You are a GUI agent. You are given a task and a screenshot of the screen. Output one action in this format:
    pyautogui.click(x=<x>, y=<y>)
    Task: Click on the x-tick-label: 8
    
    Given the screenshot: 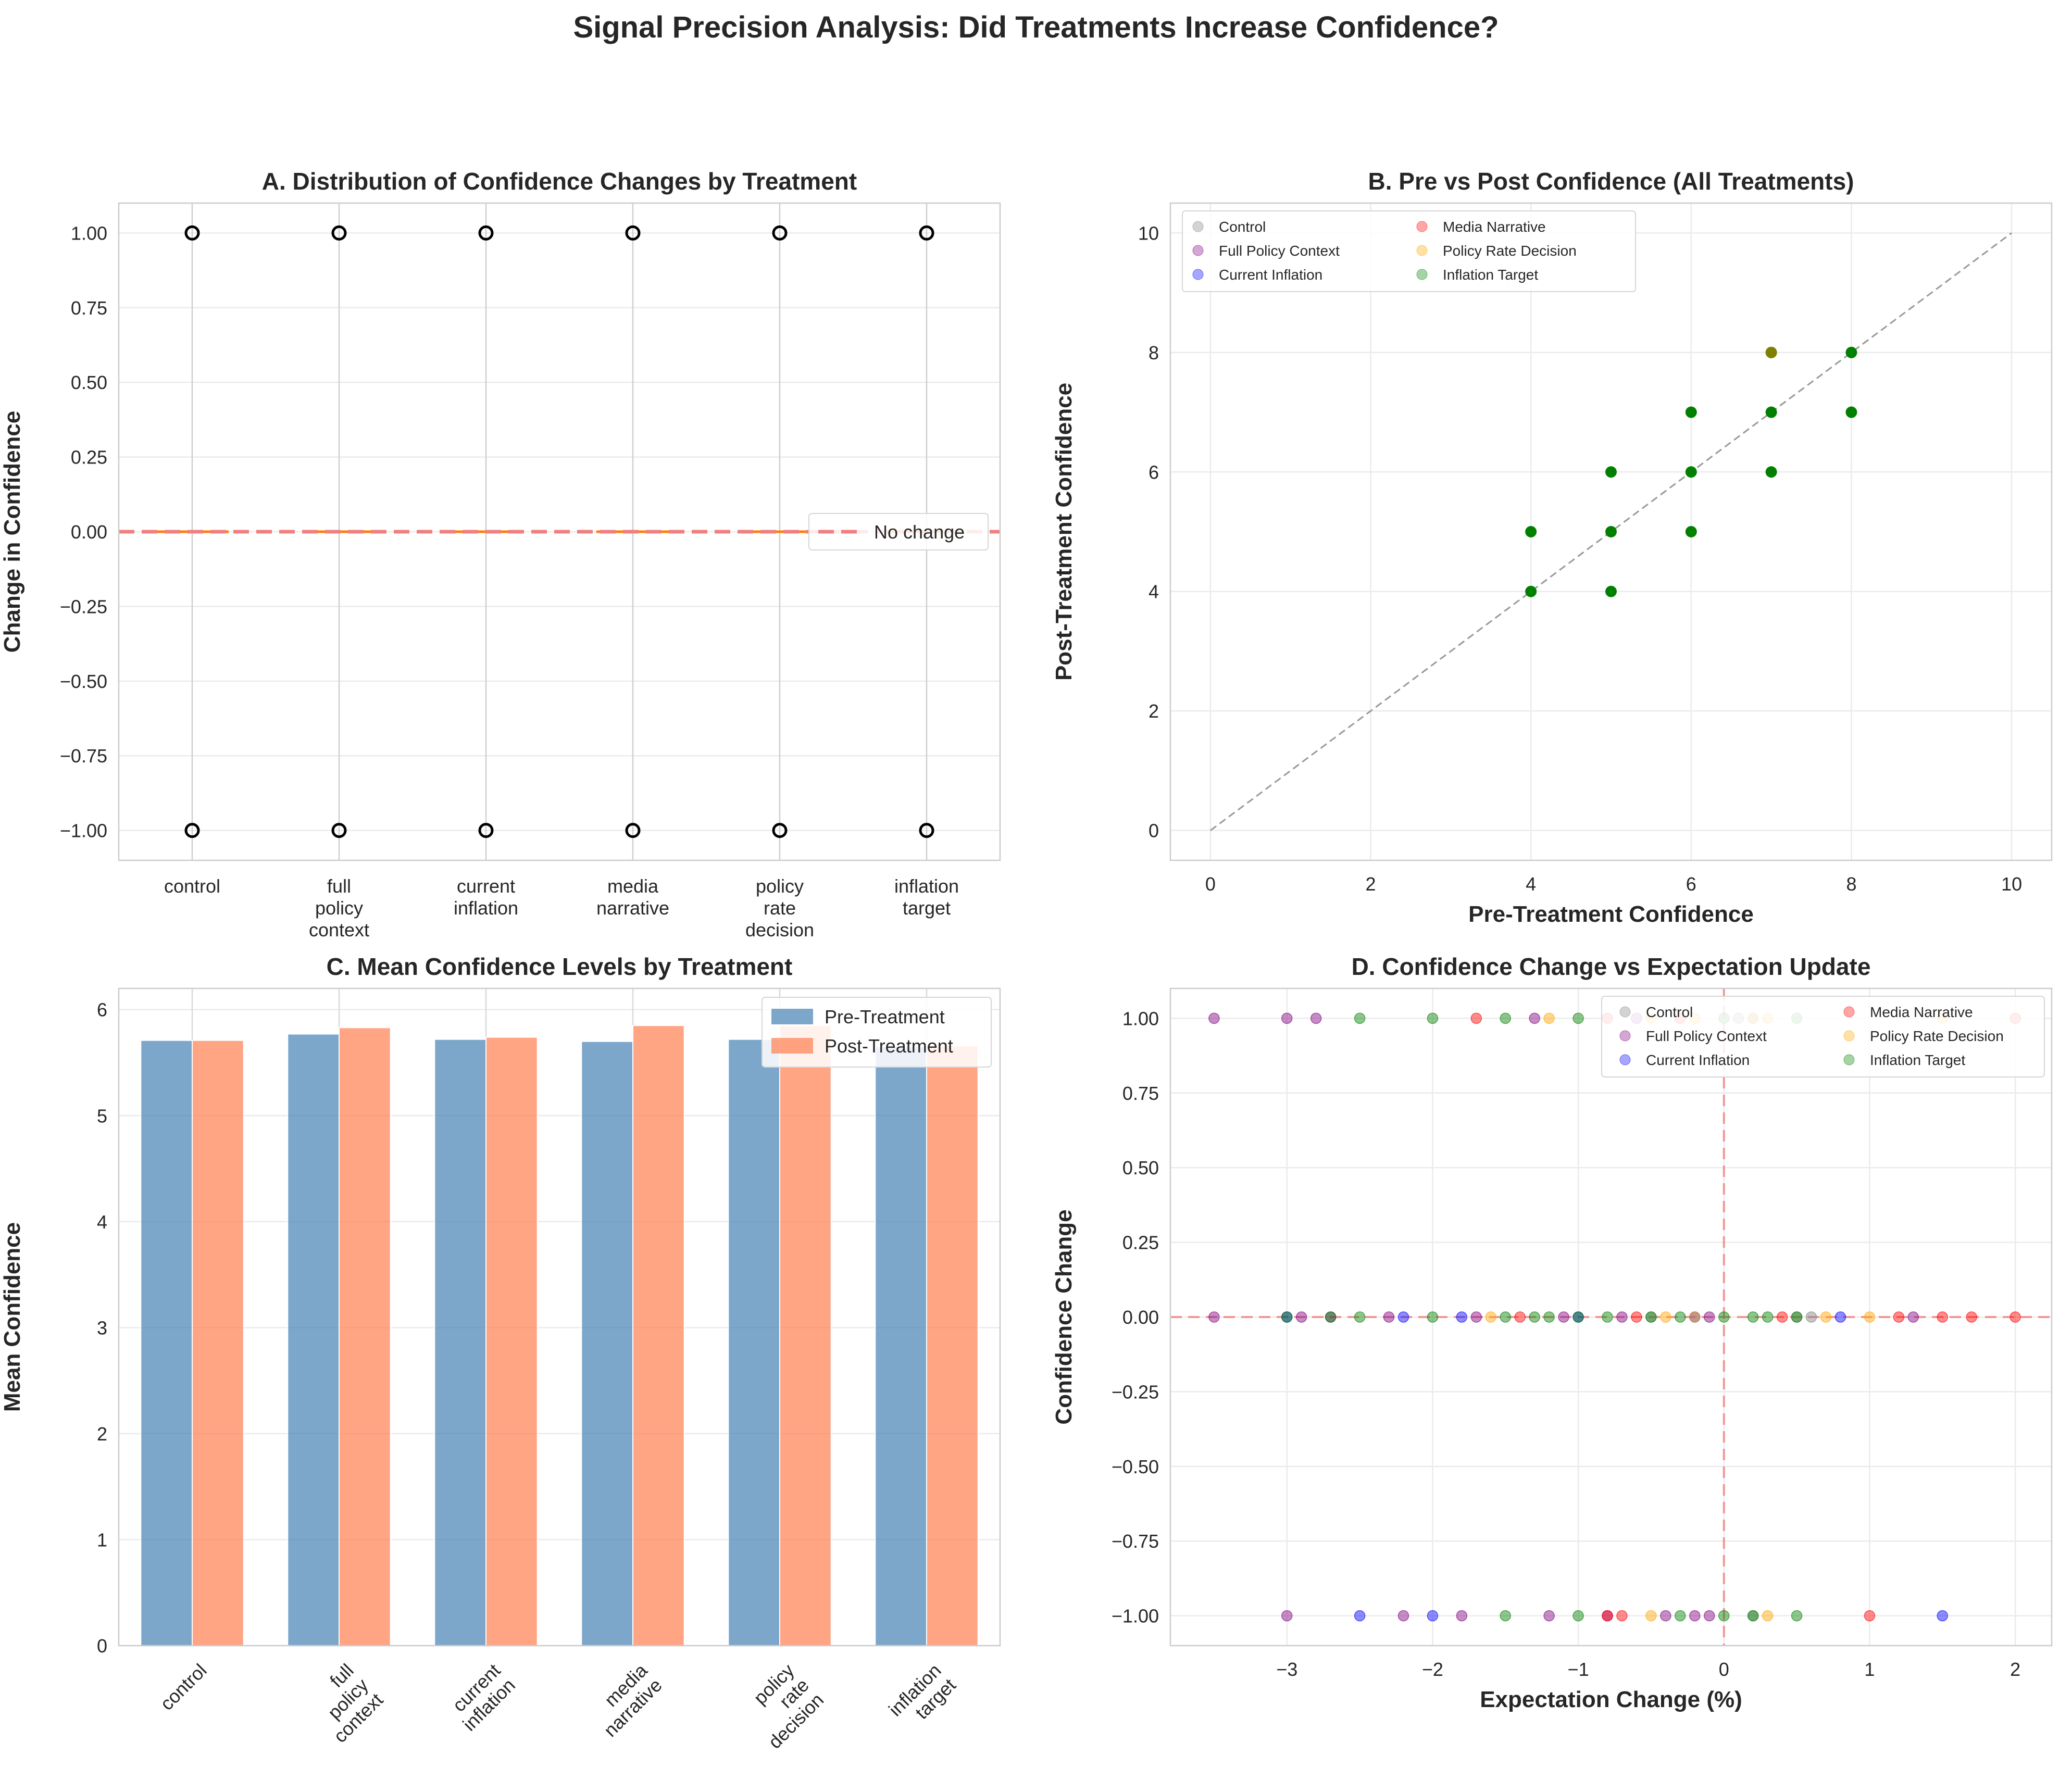 What is the action you would take?
    pyautogui.click(x=1851, y=884)
    